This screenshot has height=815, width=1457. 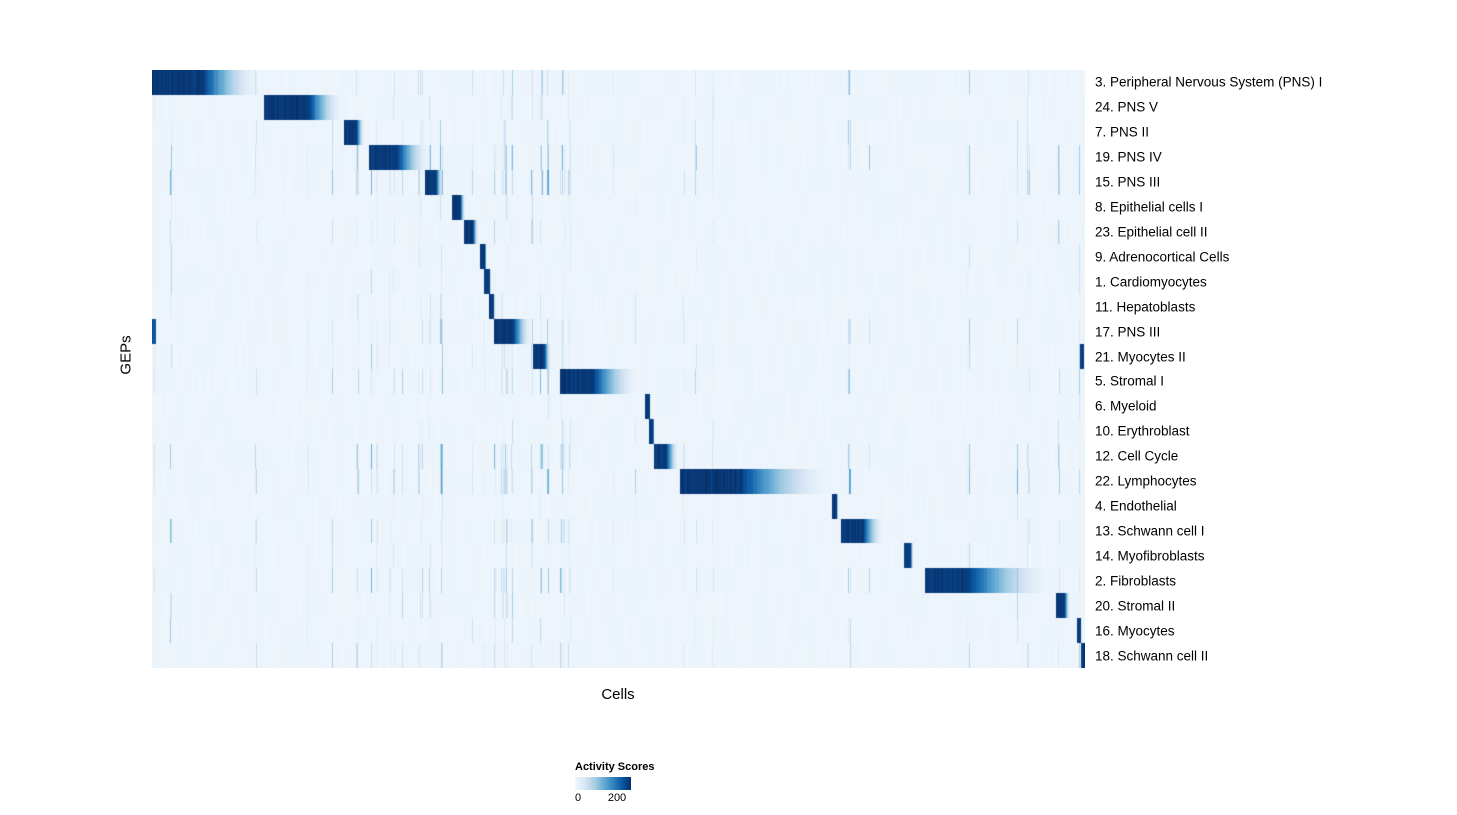 What do you see at coordinates (1151, 232) in the screenshot?
I see `row-label: 23. Epithelial cell II` at bounding box center [1151, 232].